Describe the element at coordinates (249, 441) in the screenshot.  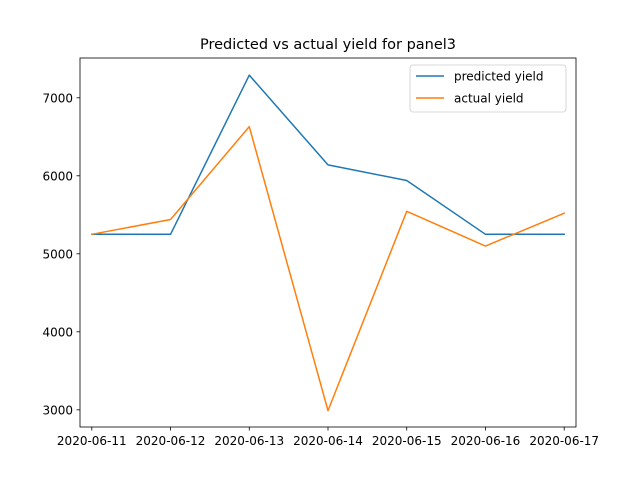
I see `x-tick-label: 2020-06-13` at that location.